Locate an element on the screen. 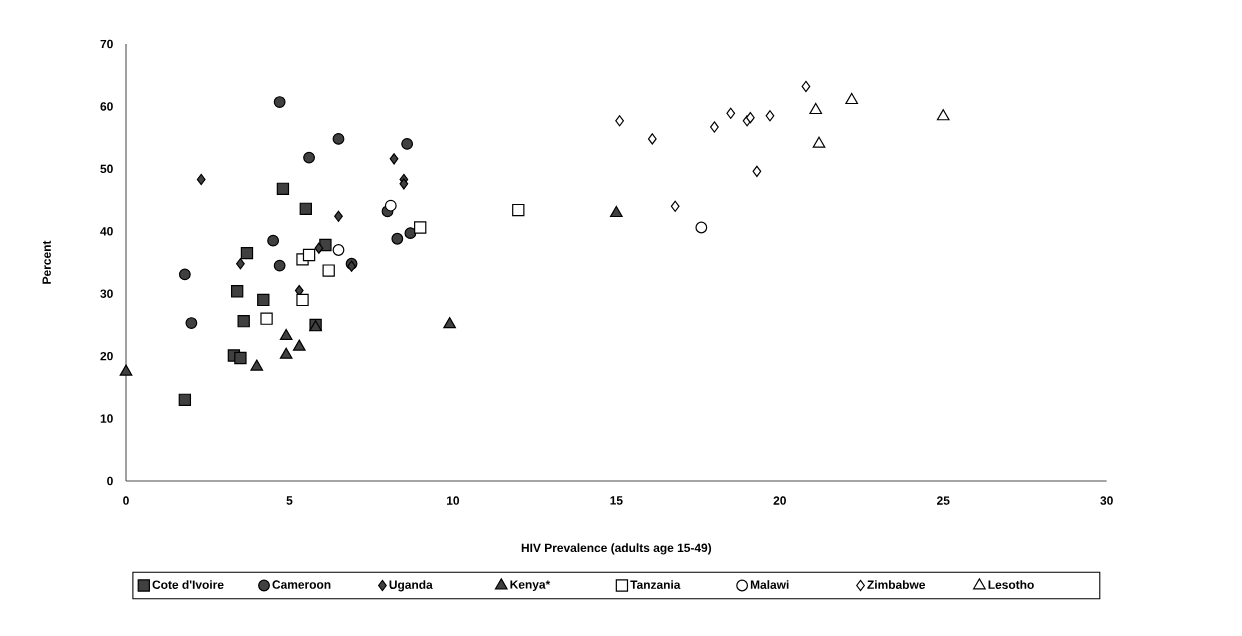 The height and width of the screenshot is (636, 1242). legend-label: Tanzania is located at coordinates (655, 584).